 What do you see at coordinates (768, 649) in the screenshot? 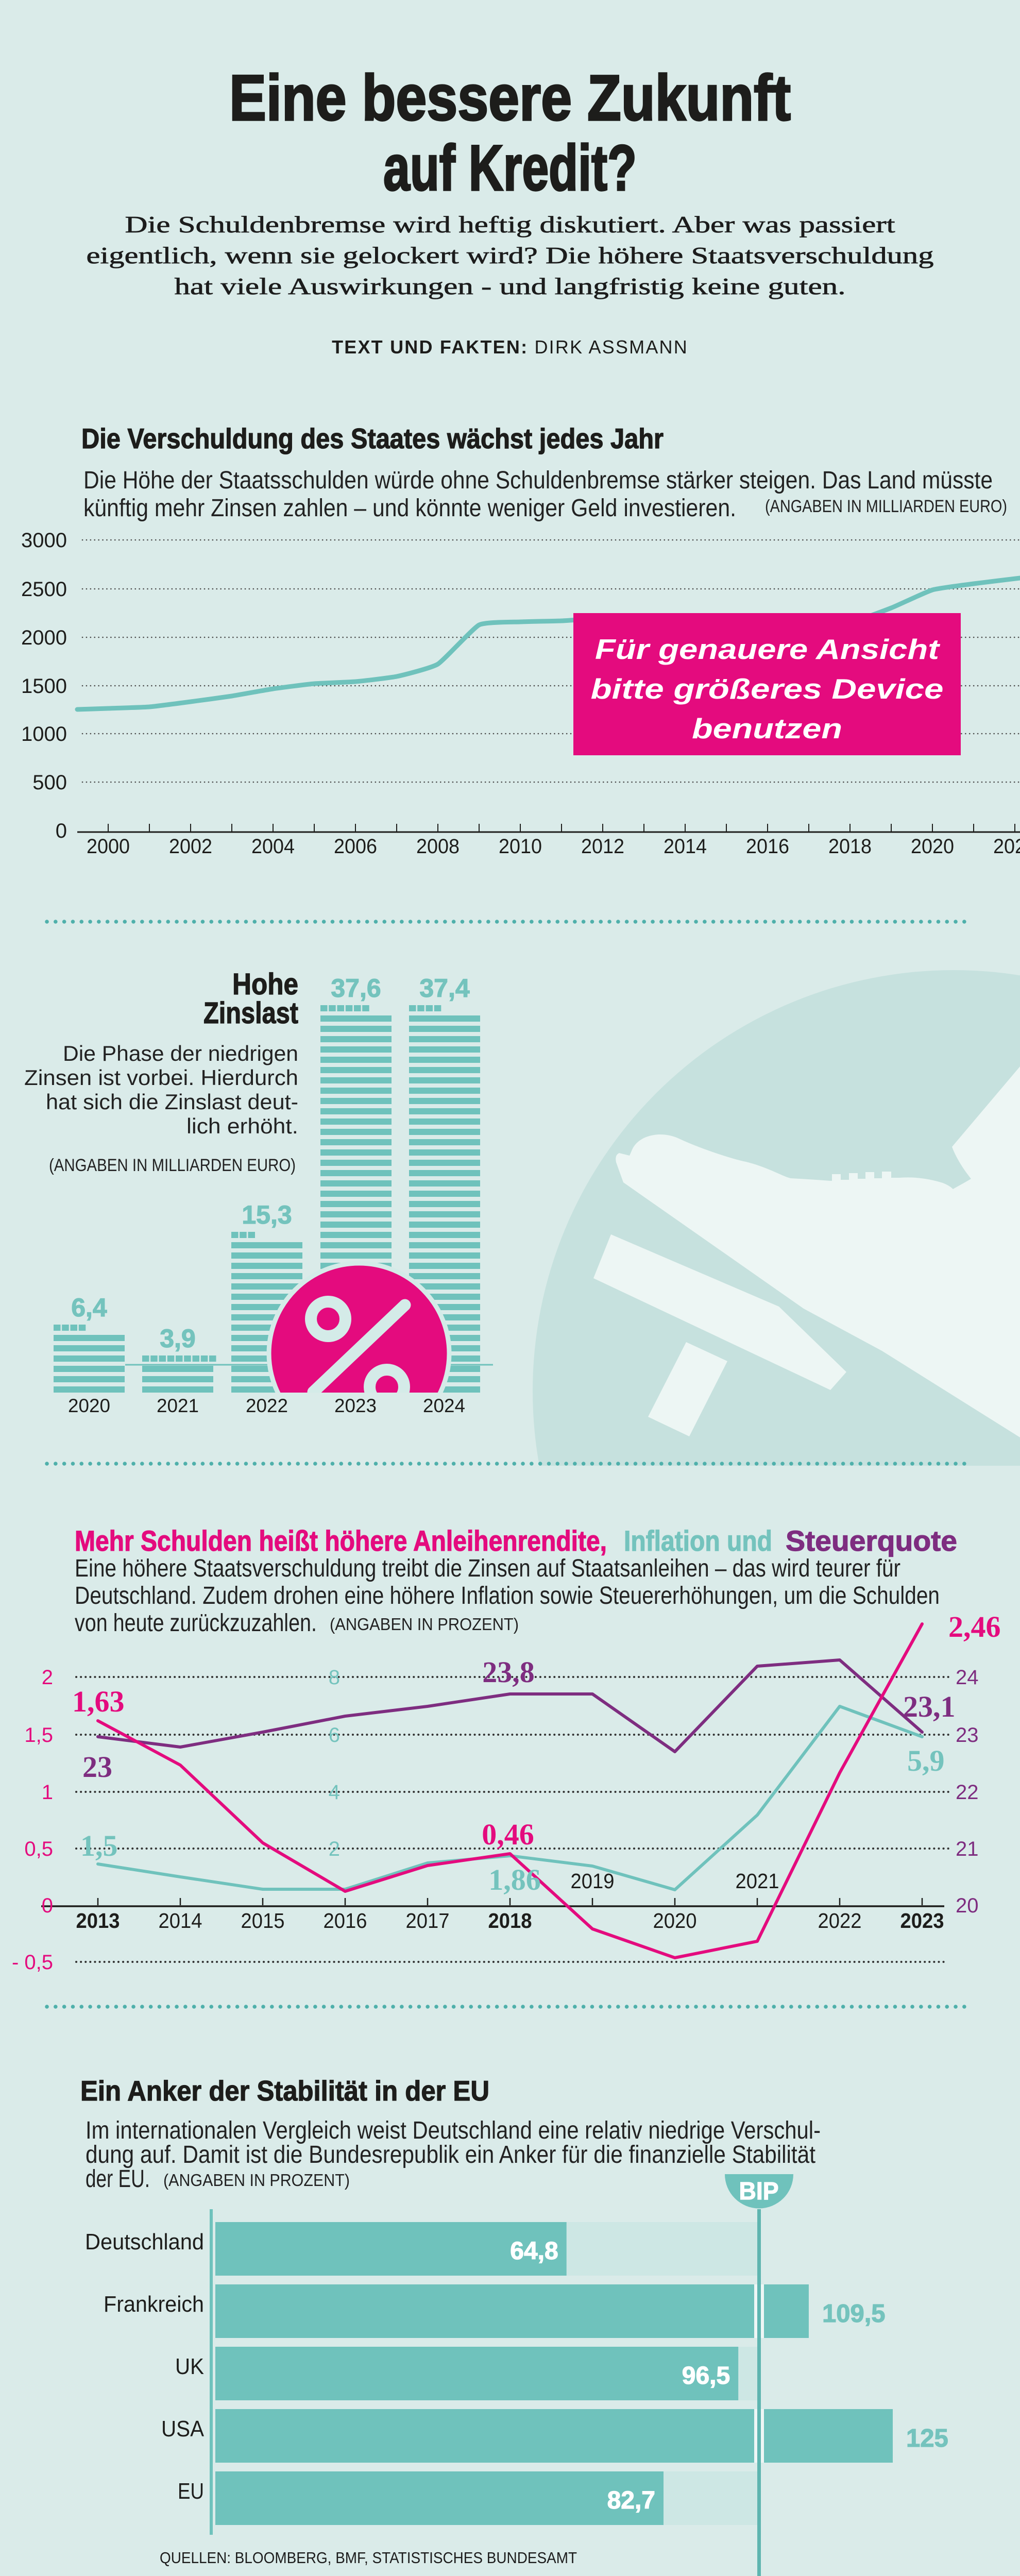
I see `svg-text: Für genauere Ansicht` at bounding box center [768, 649].